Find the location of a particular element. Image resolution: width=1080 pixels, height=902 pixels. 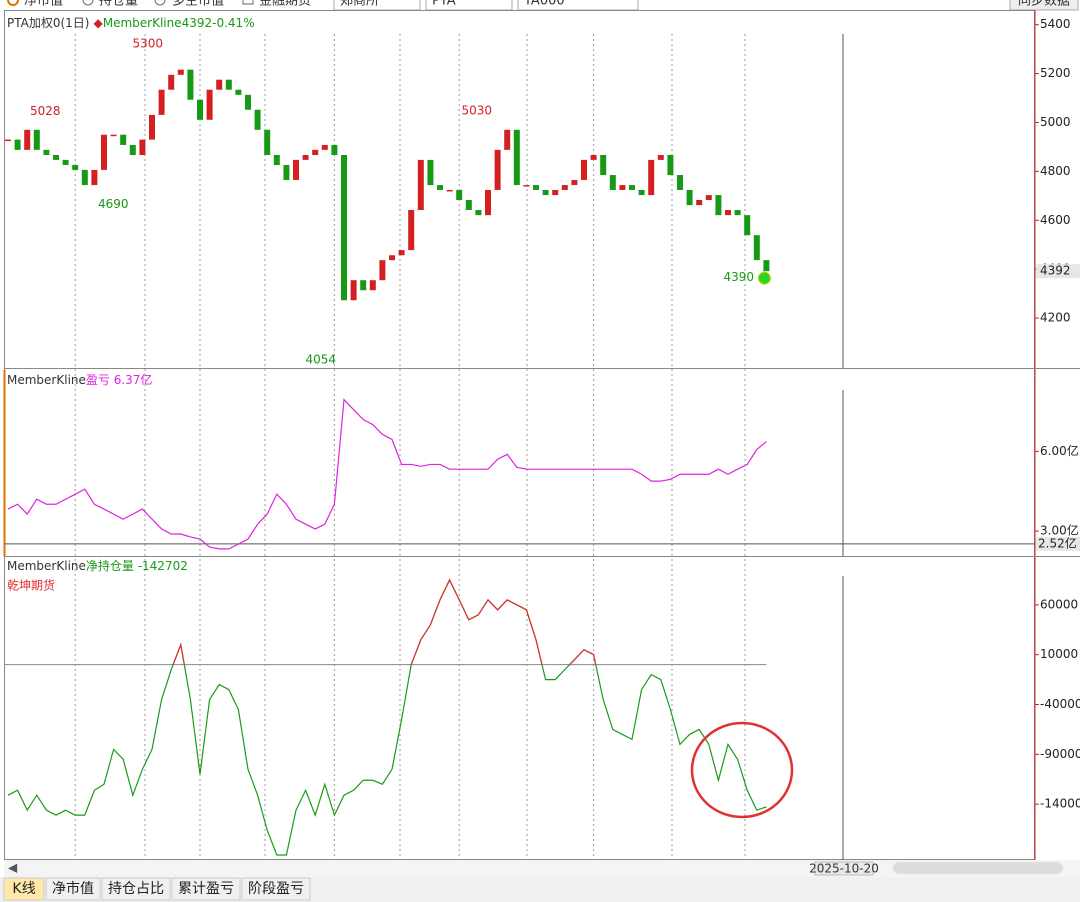

reference-label: 2.52亿 is located at coordinates (1057, 542).